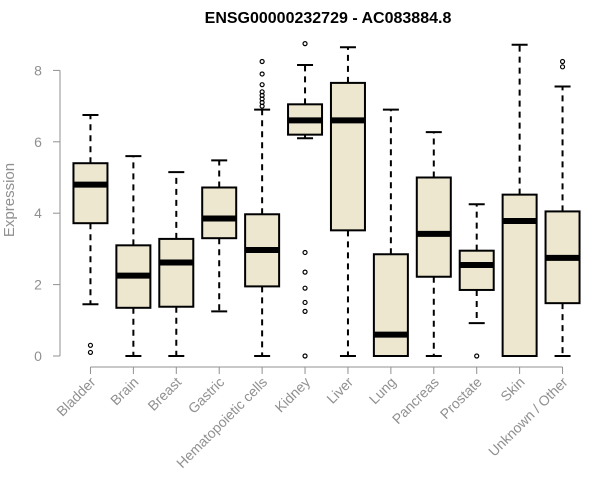 The height and width of the screenshot is (500, 600). I want to click on y-tick-label: 4, so click(38, 213).